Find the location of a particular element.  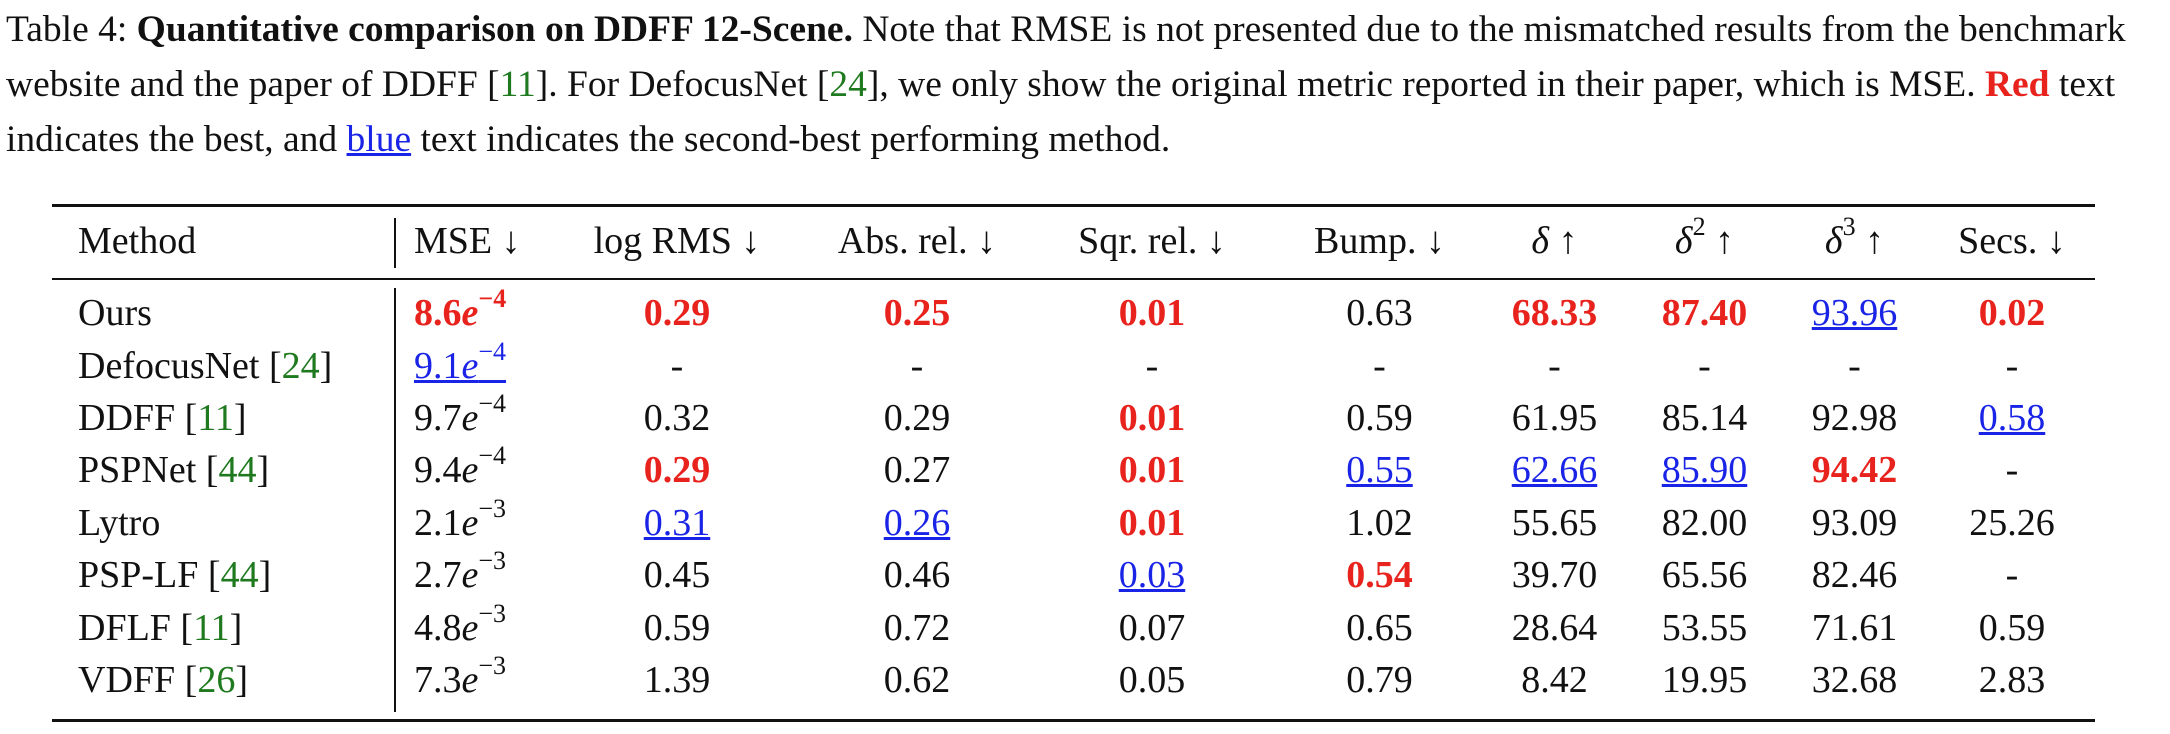

caption-text-2: ]. For DefocusNet [ is located at coordinates (682, 84).